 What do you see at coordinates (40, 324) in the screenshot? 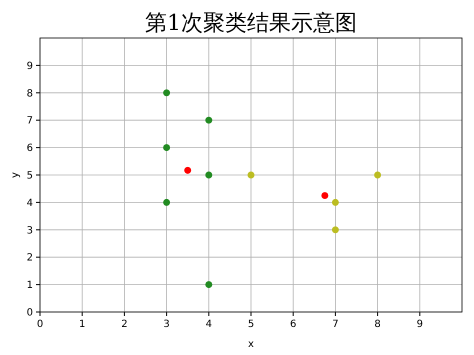
I see `x-tick-label: 0` at bounding box center [40, 324].